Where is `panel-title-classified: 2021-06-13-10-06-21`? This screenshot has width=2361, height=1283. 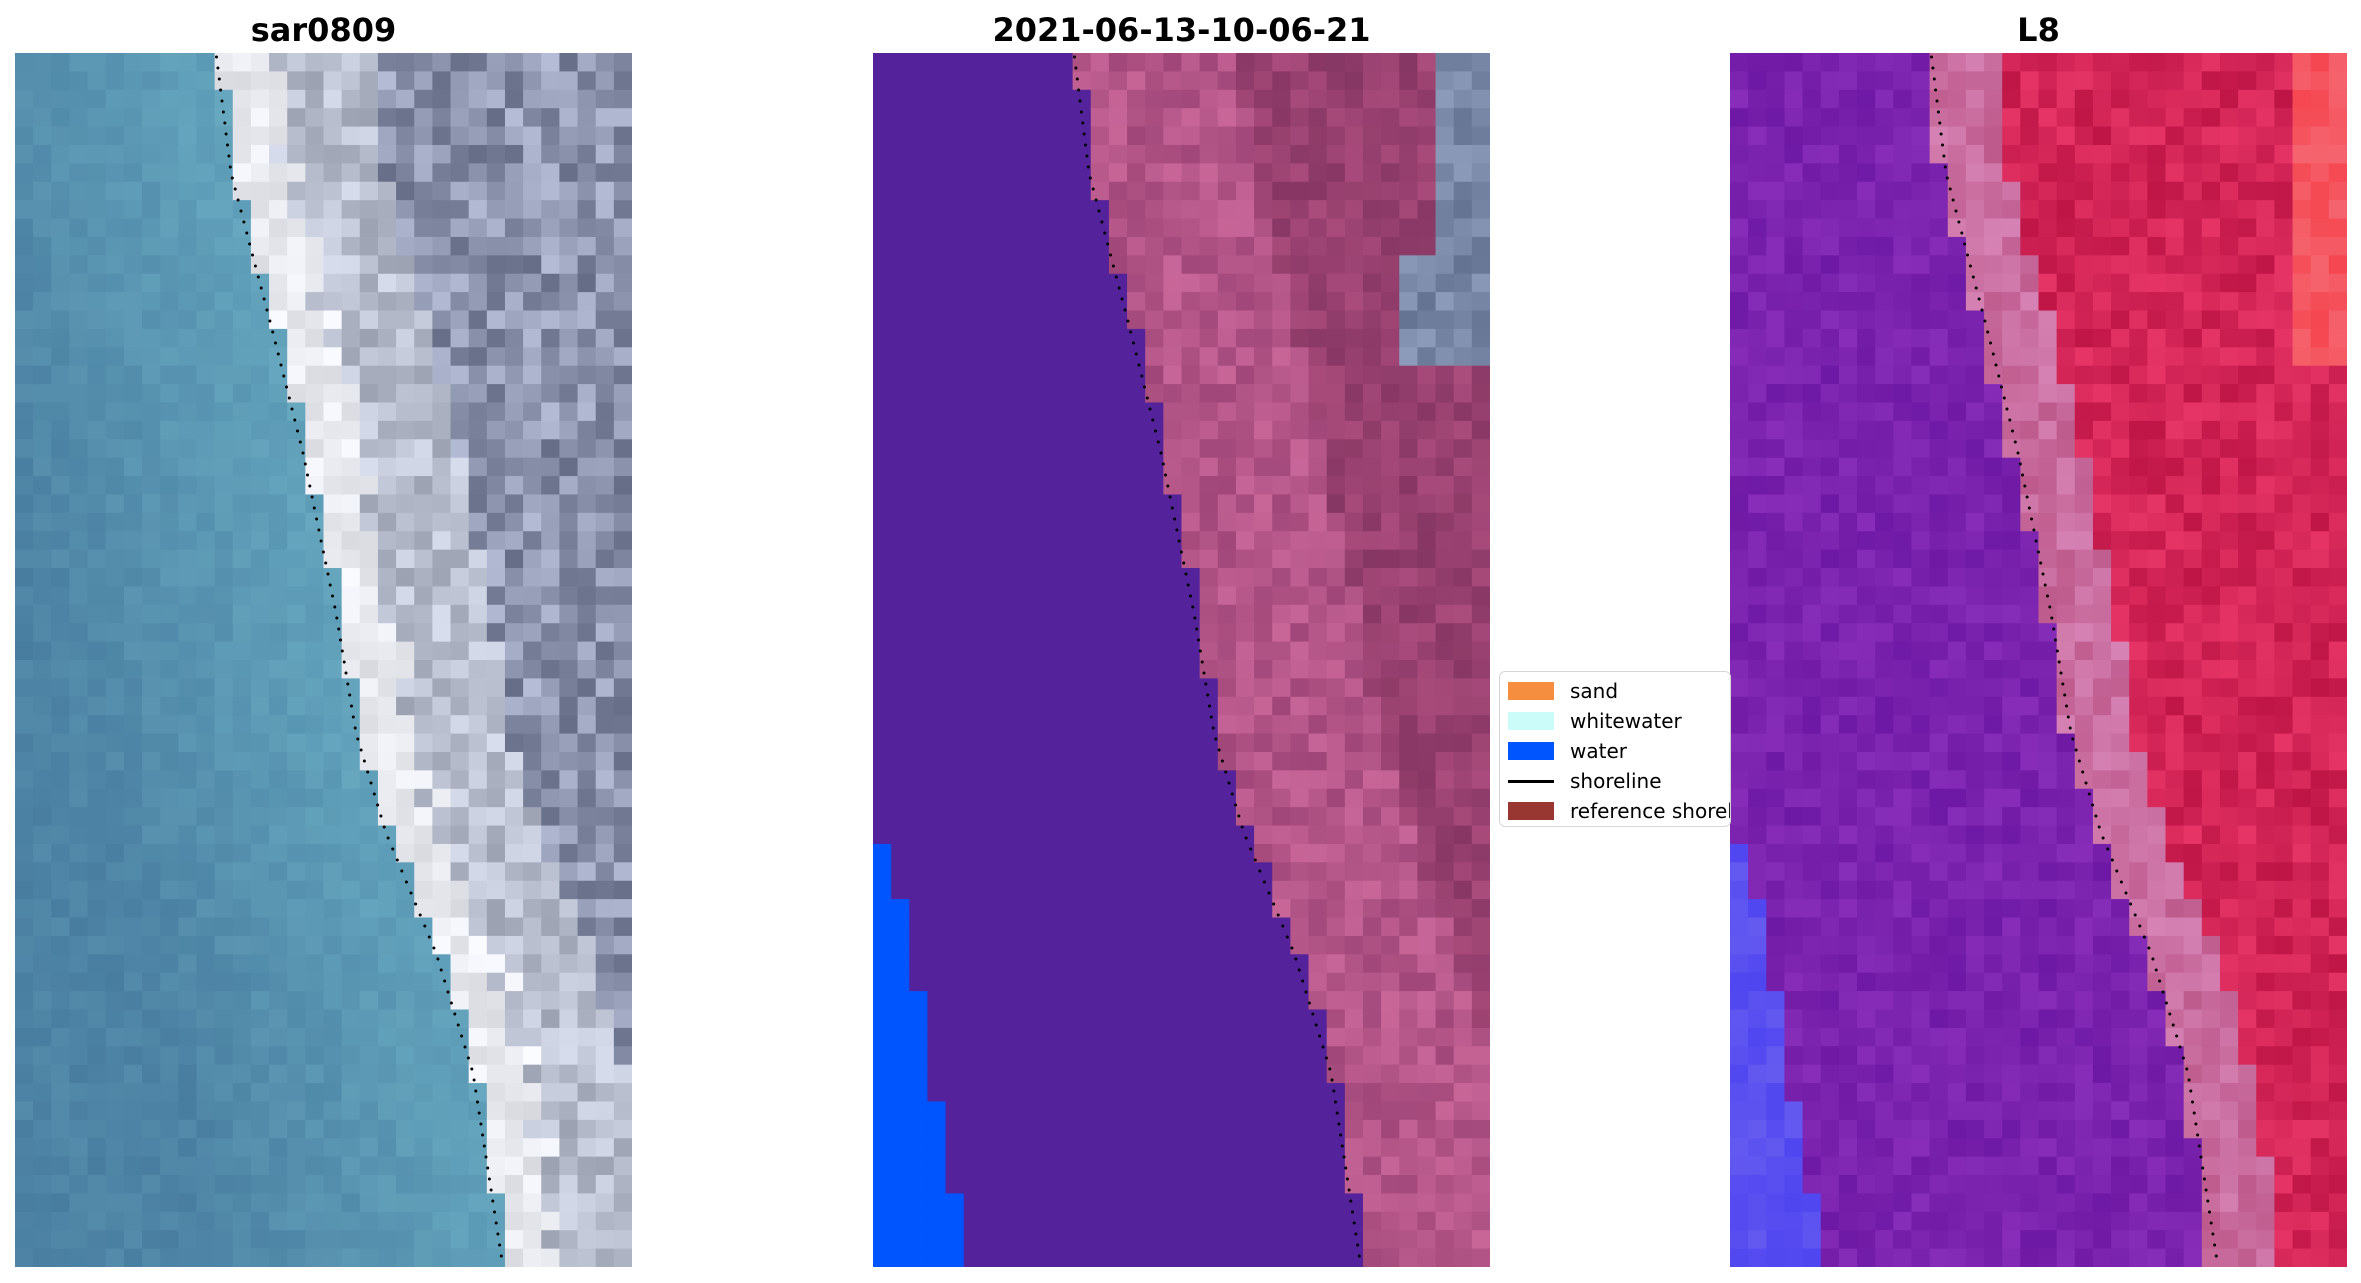
panel-title-classified: 2021-06-13-10-06-21 is located at coordinates (1181, 30).